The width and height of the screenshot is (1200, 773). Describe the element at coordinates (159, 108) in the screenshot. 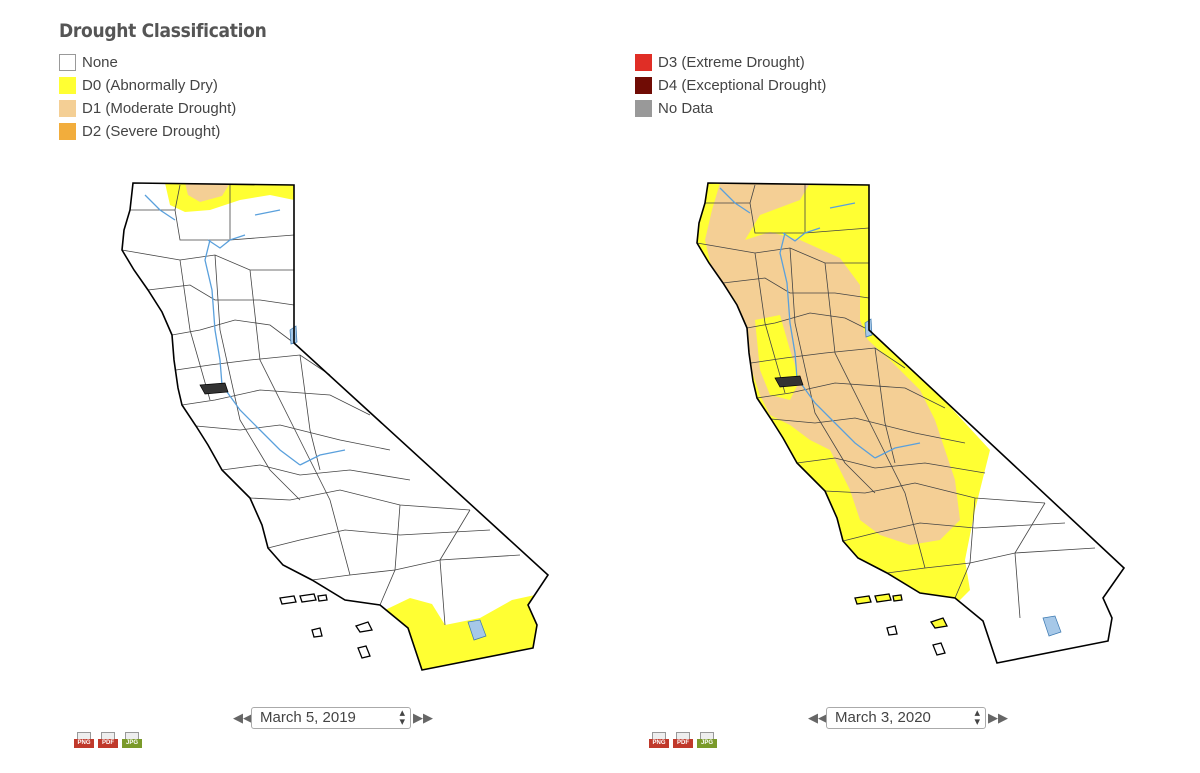

I see `legend-label: D1 (Moderate Drought)` at that location.